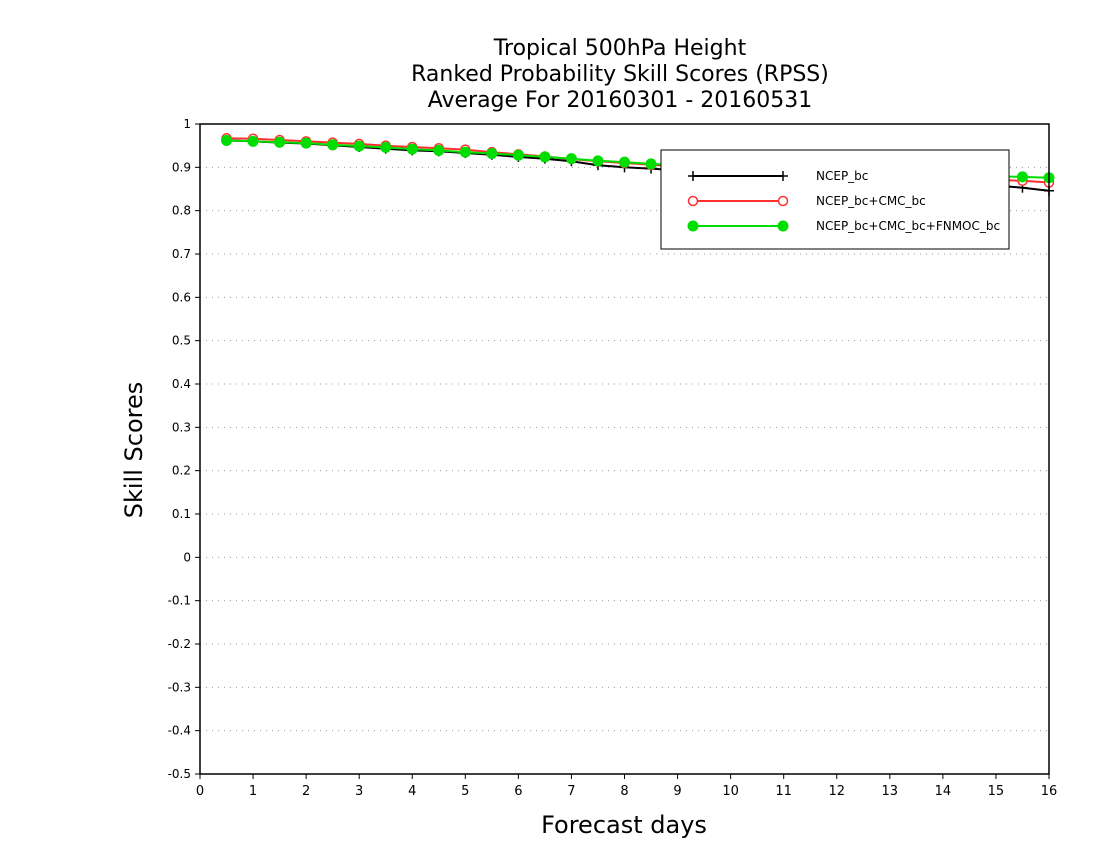  Describe the element at coordinates (181, 167) in the screenshot. I see `y-tick-label: 0.9` at that location.